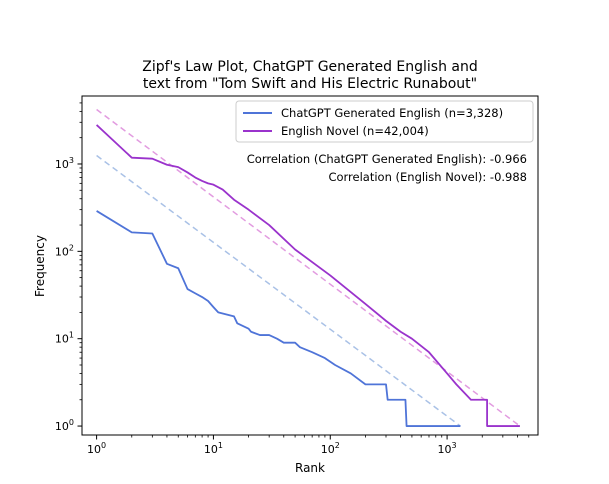 The width and height of the screenshot is (609, 484). Describe the element at coordinates (40, 266) in the screenshot. I see `y-axis-label: Frequency` at that location.